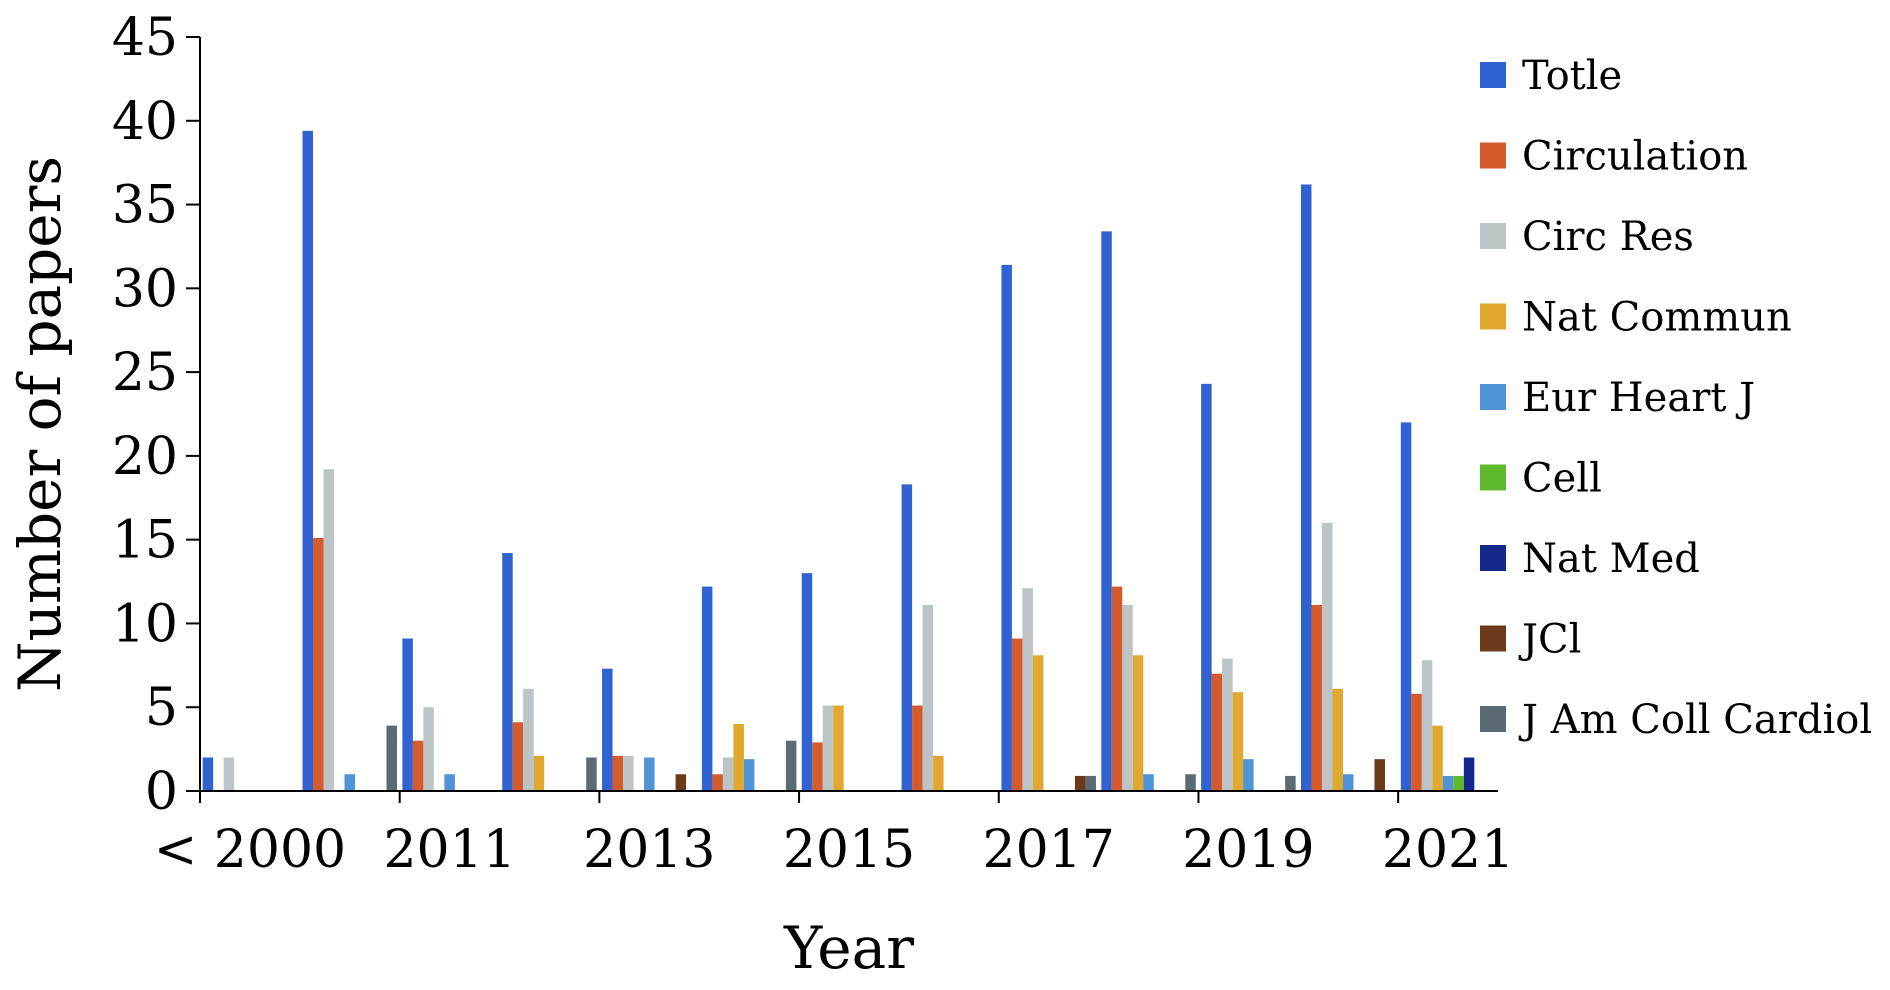 This screenshot has height=990, width=1890. I want to click on x-tick-label: 2015, so click(849, 850).